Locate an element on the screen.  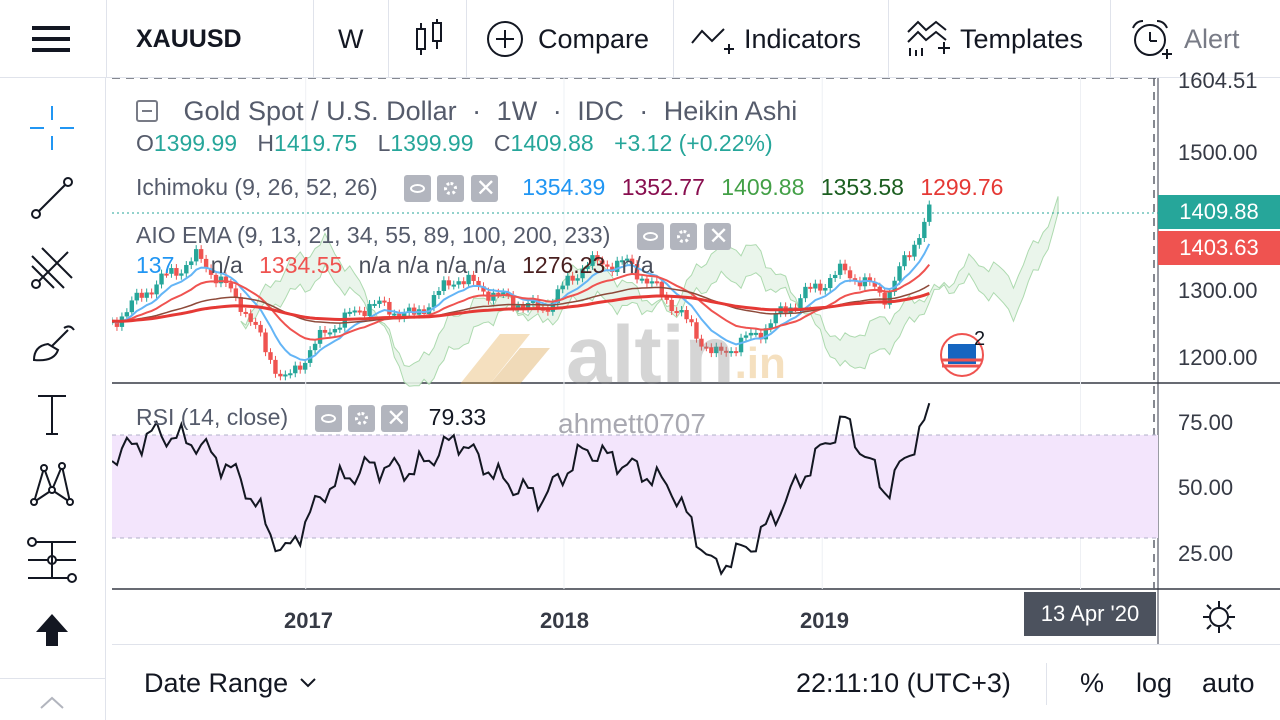
crosshair-date-label: 13 Apr '20 is located at coordinates (1090, 614).